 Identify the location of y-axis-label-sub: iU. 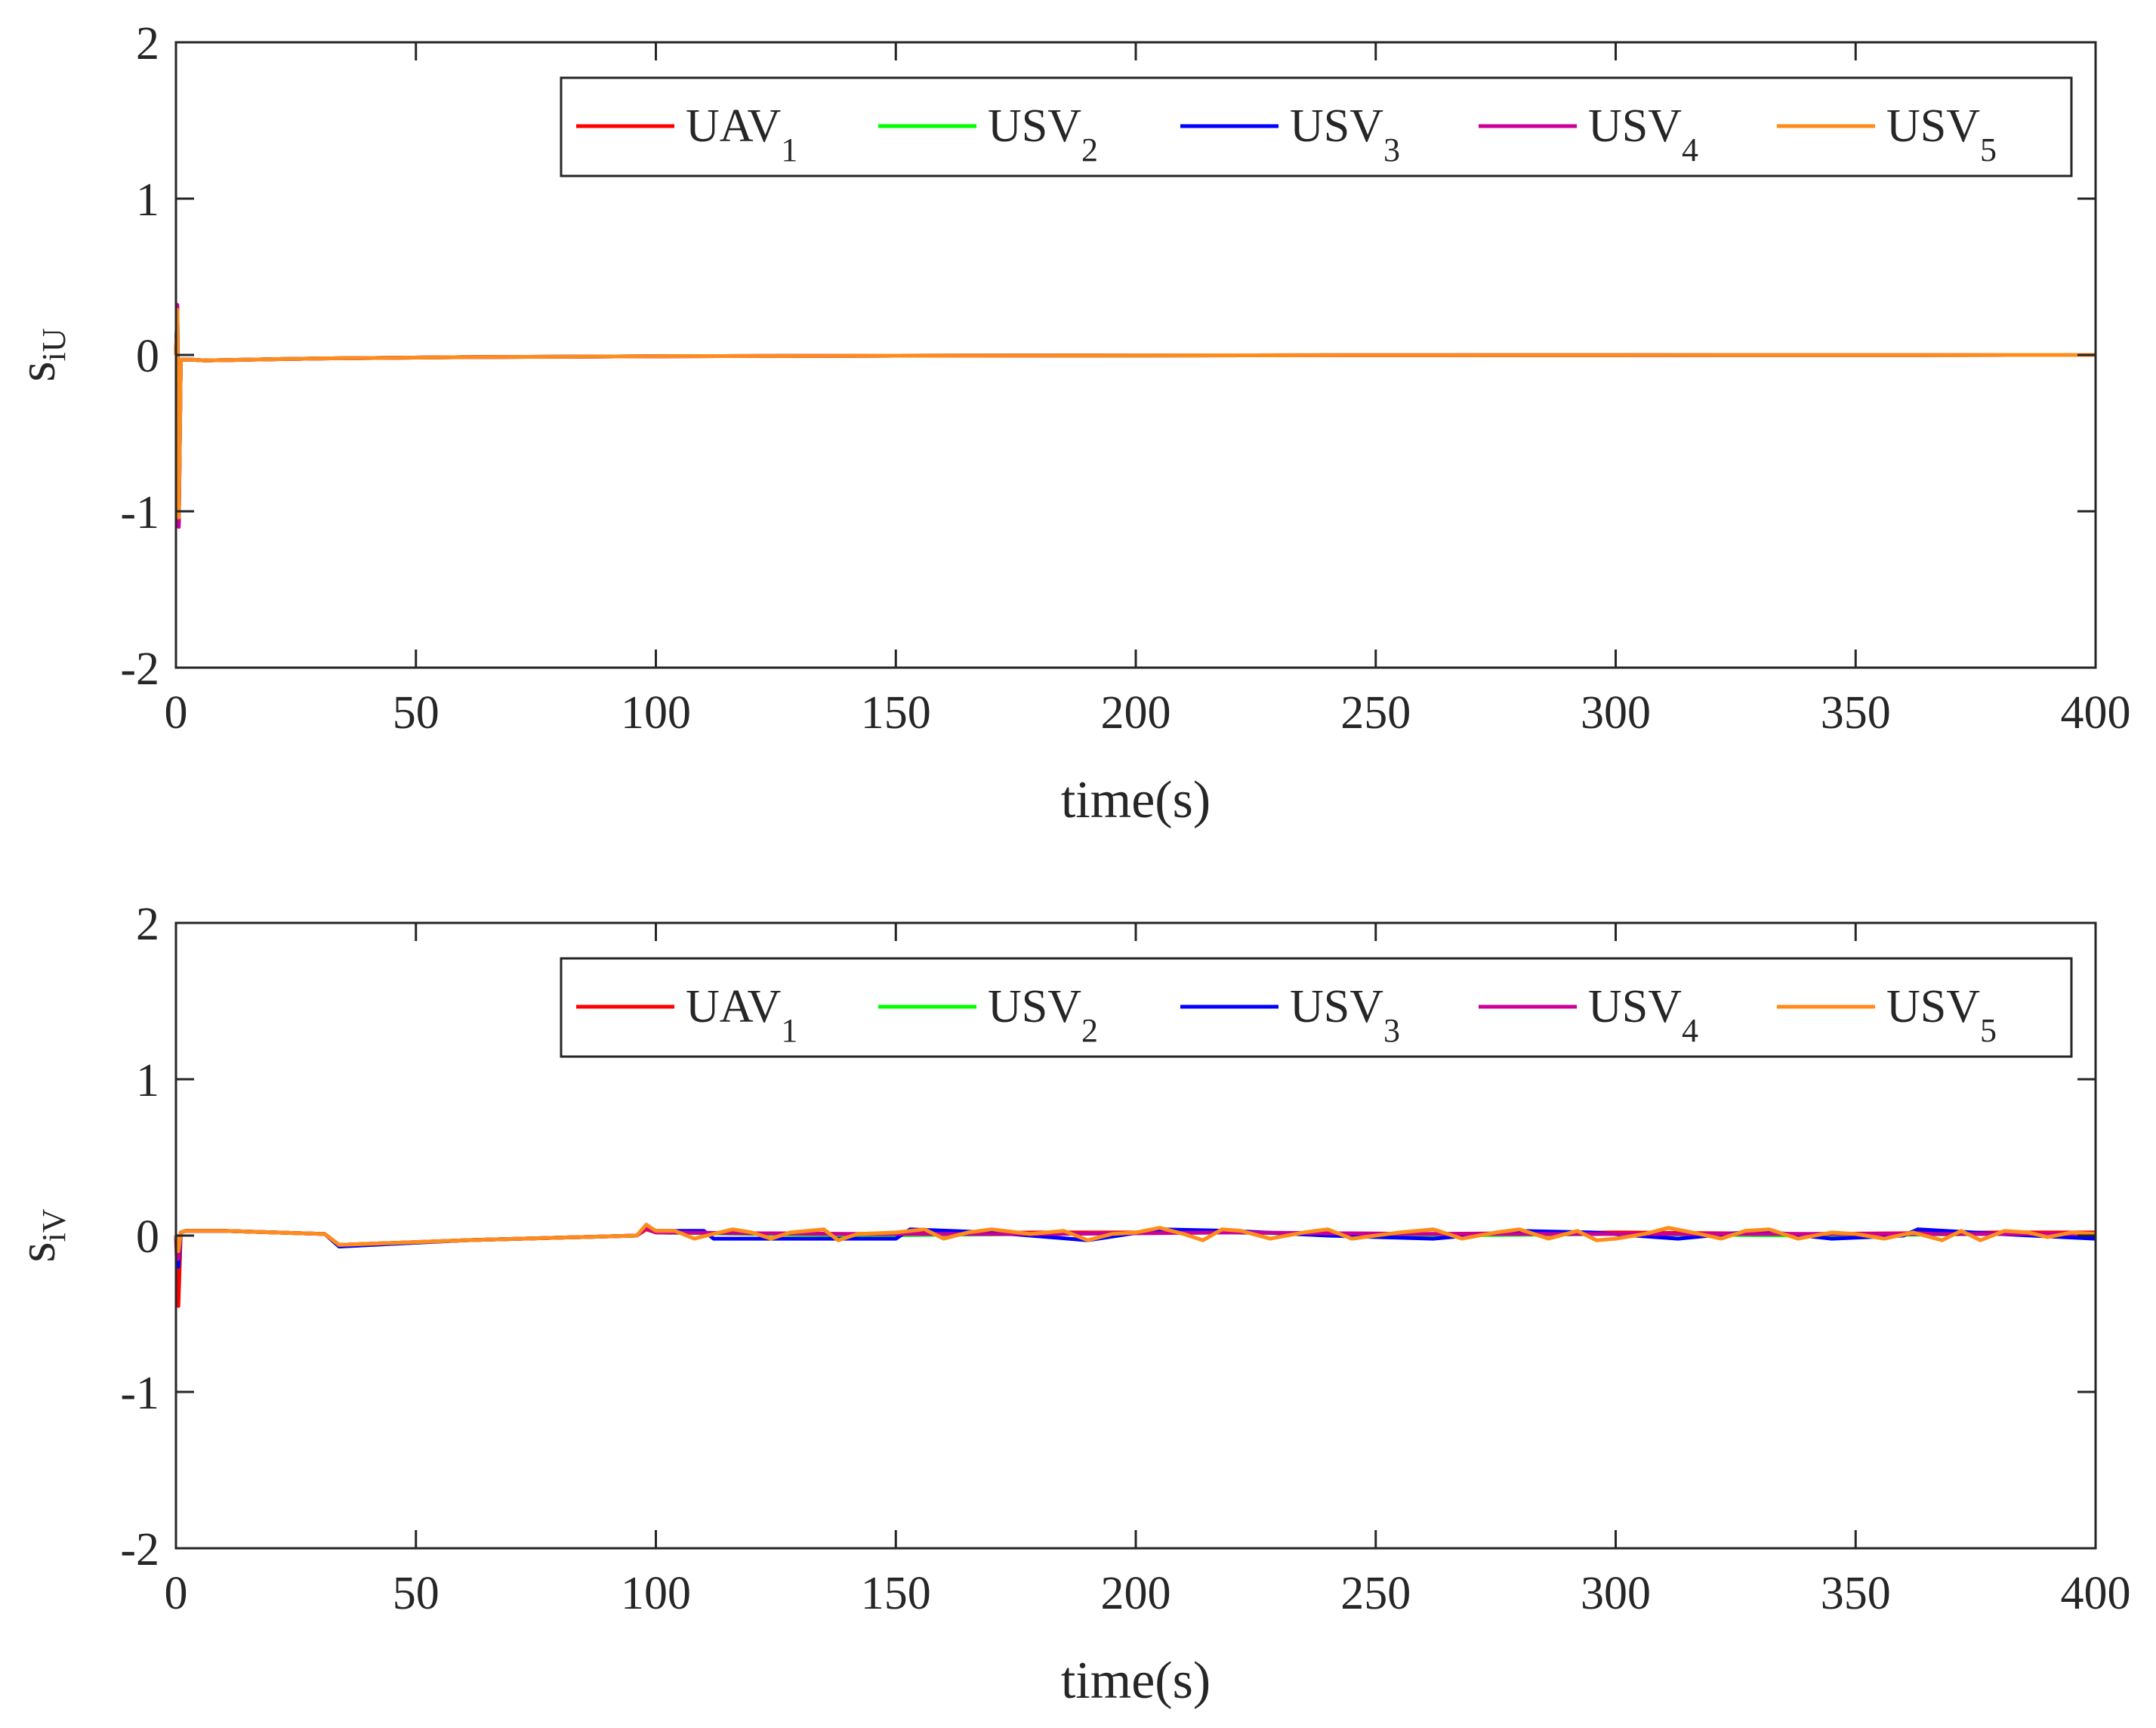
(53, 344).